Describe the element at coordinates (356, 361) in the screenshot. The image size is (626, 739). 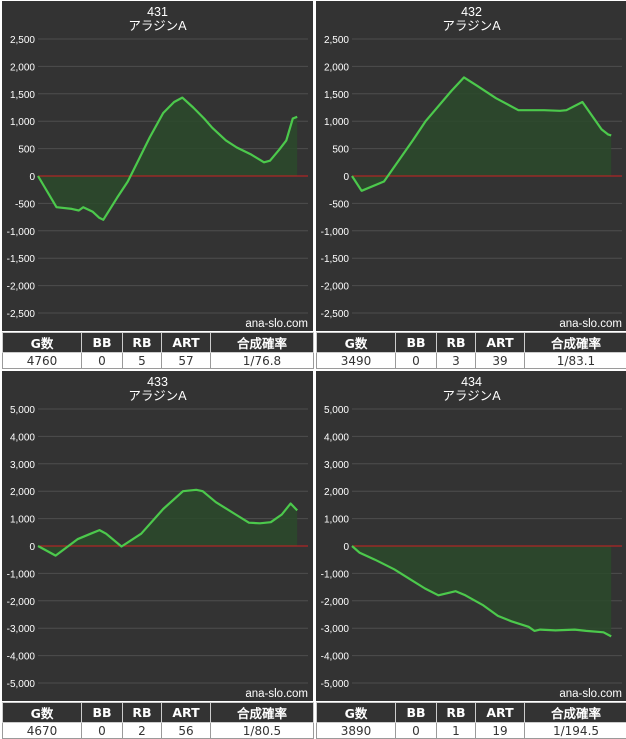
I see `stats-games-value: 3490` at that location.